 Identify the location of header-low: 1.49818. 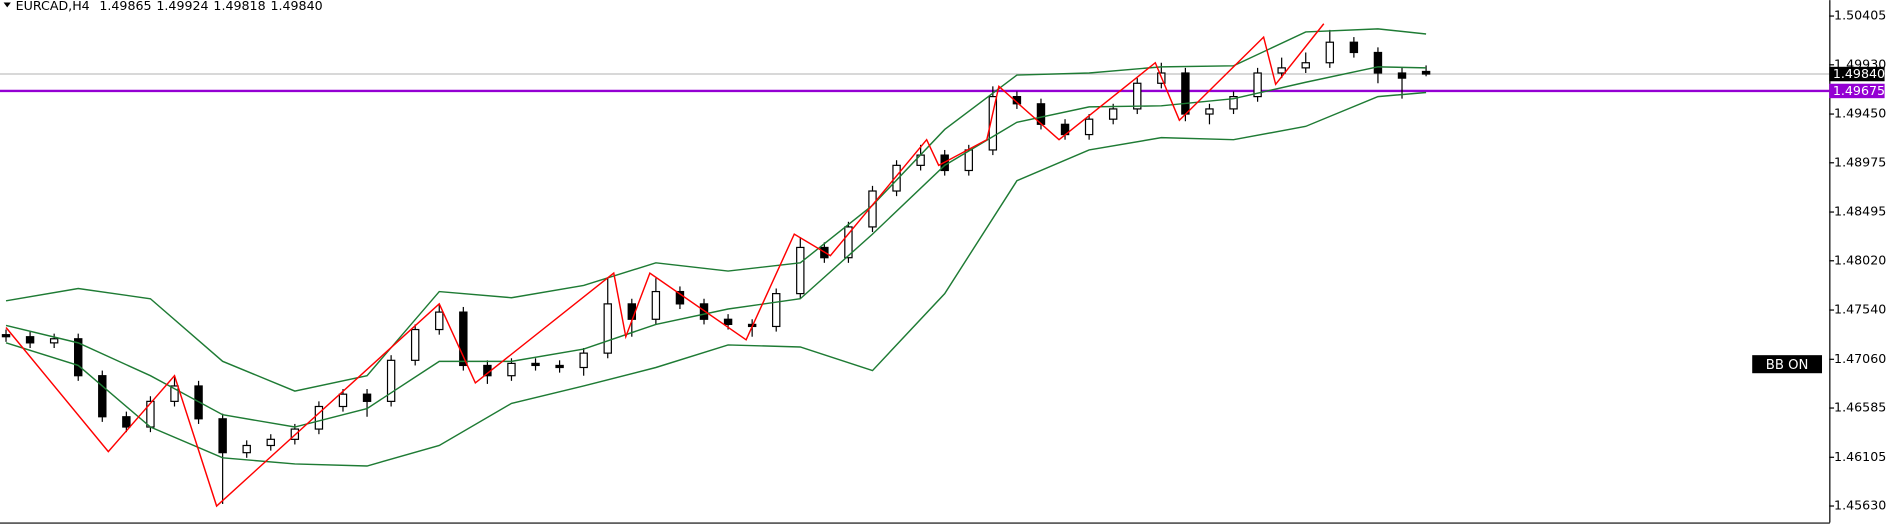
(239, 6).